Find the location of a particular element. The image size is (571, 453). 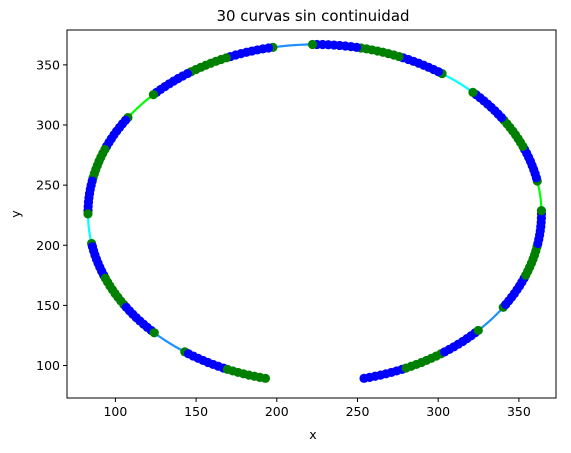

x-tick-label: 250 is located at coordinates (358, 411).